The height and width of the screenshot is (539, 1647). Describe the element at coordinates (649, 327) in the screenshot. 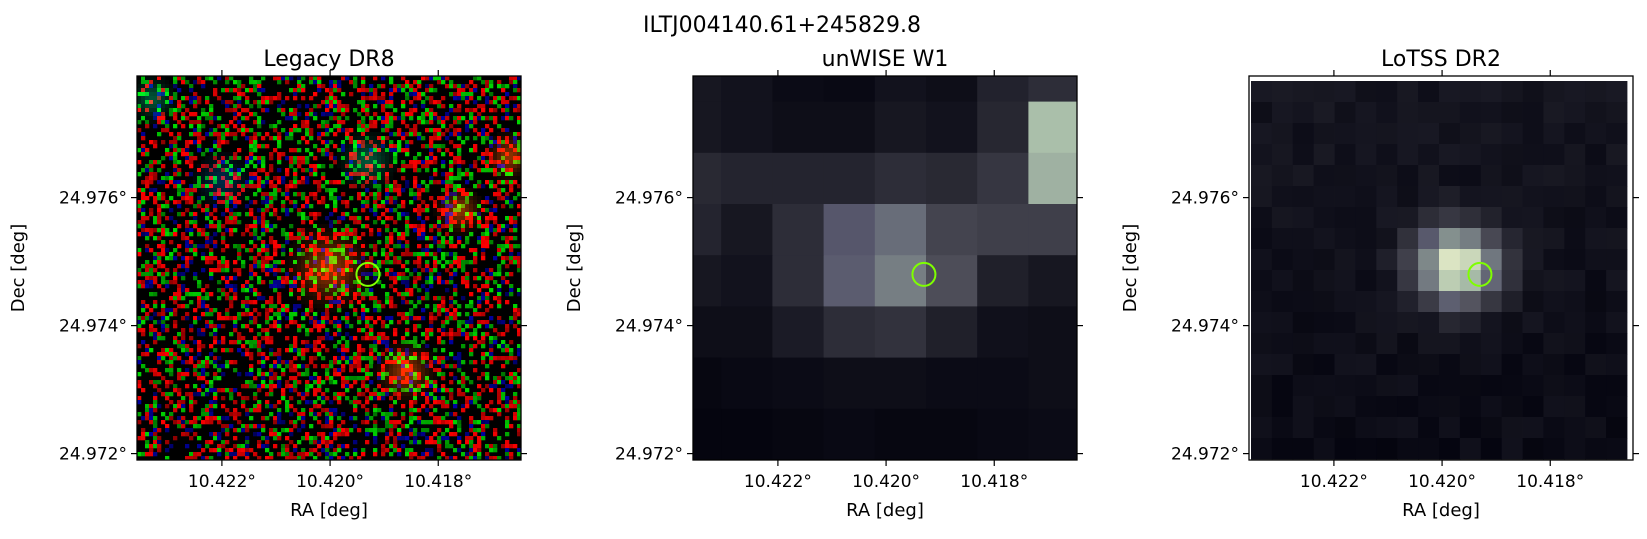

I see `y-tick-label-2-1: 24.974°` at that location.